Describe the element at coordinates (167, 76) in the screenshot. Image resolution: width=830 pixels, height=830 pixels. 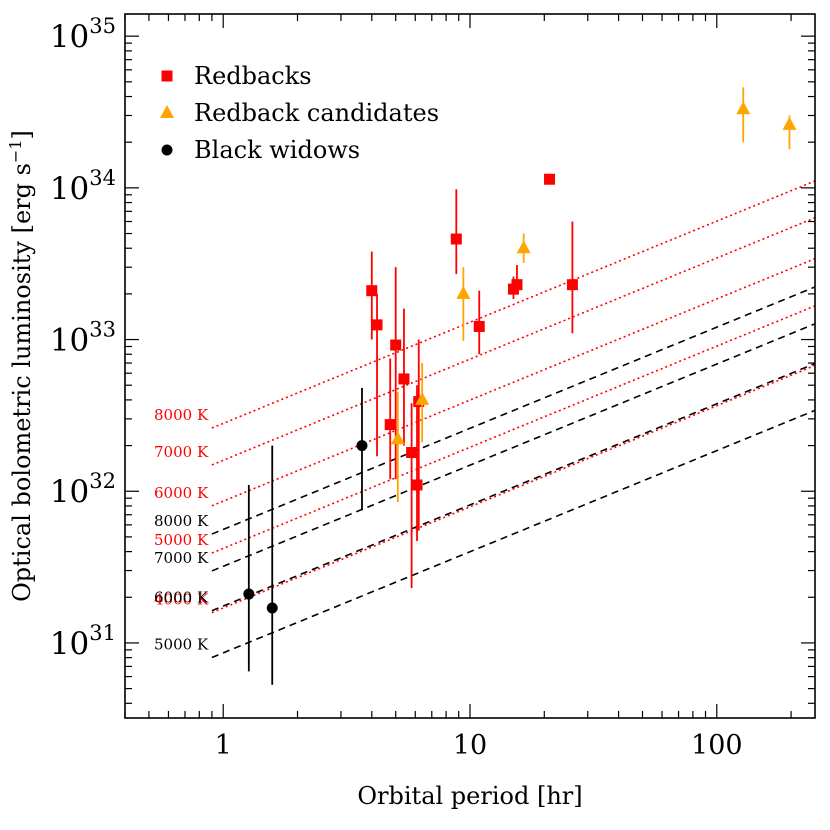
I see `redbacks-legend-marker` at that location.